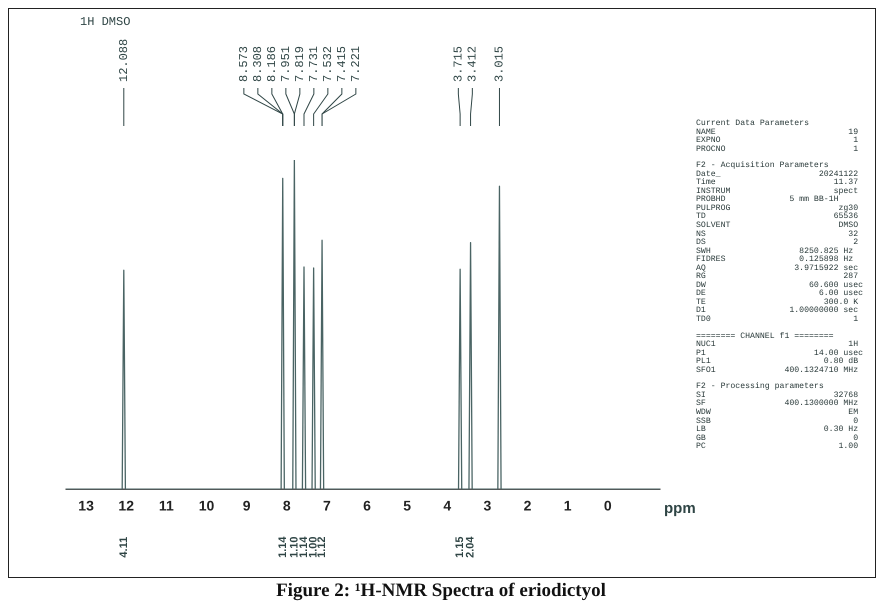  What do you see at coordinates (760, 387) in the screenshot?
I see `text: F2 - Processing parameters` at bounding box center [760, 387].